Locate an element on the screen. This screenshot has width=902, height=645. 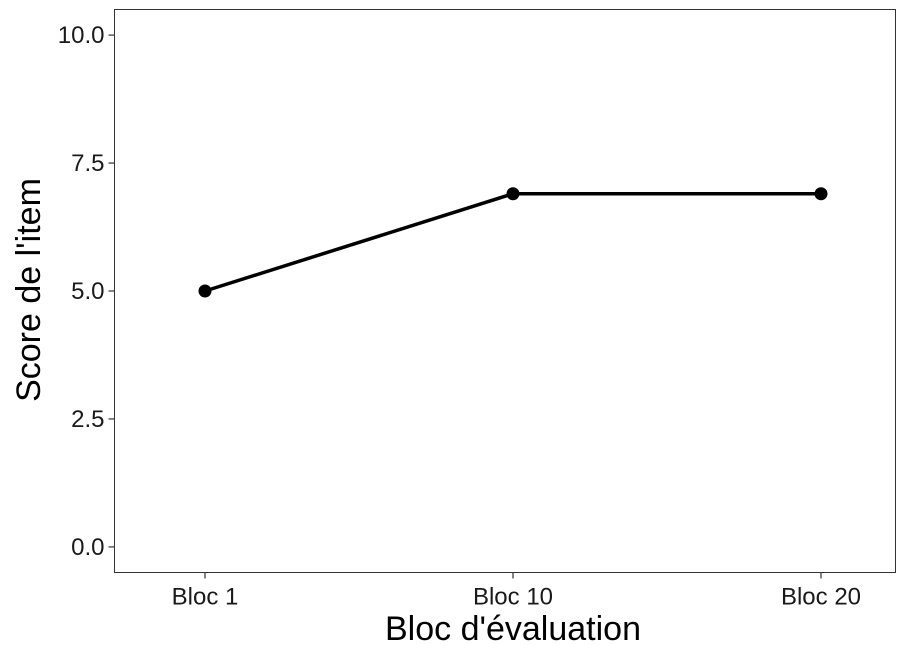
x-tick-label: Bloc 1 is located at coordinates (205, 597).